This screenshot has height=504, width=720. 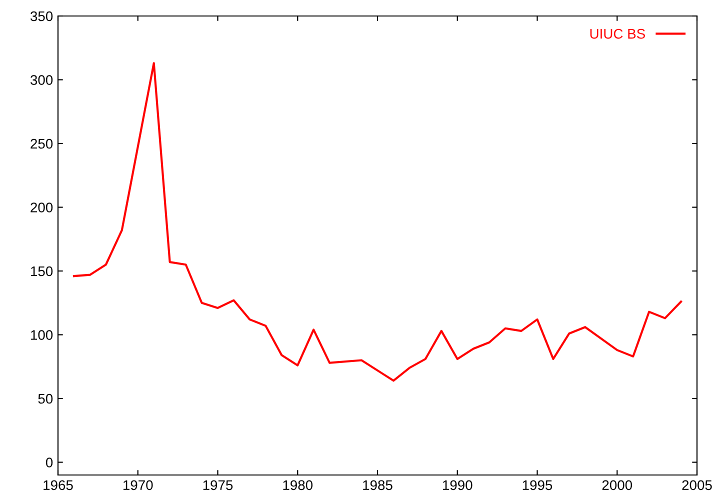 What do you see at coordinates (697, 485) in the screenshot?
I see `x-tick-label: 2005` at bounding box center [697, 485].